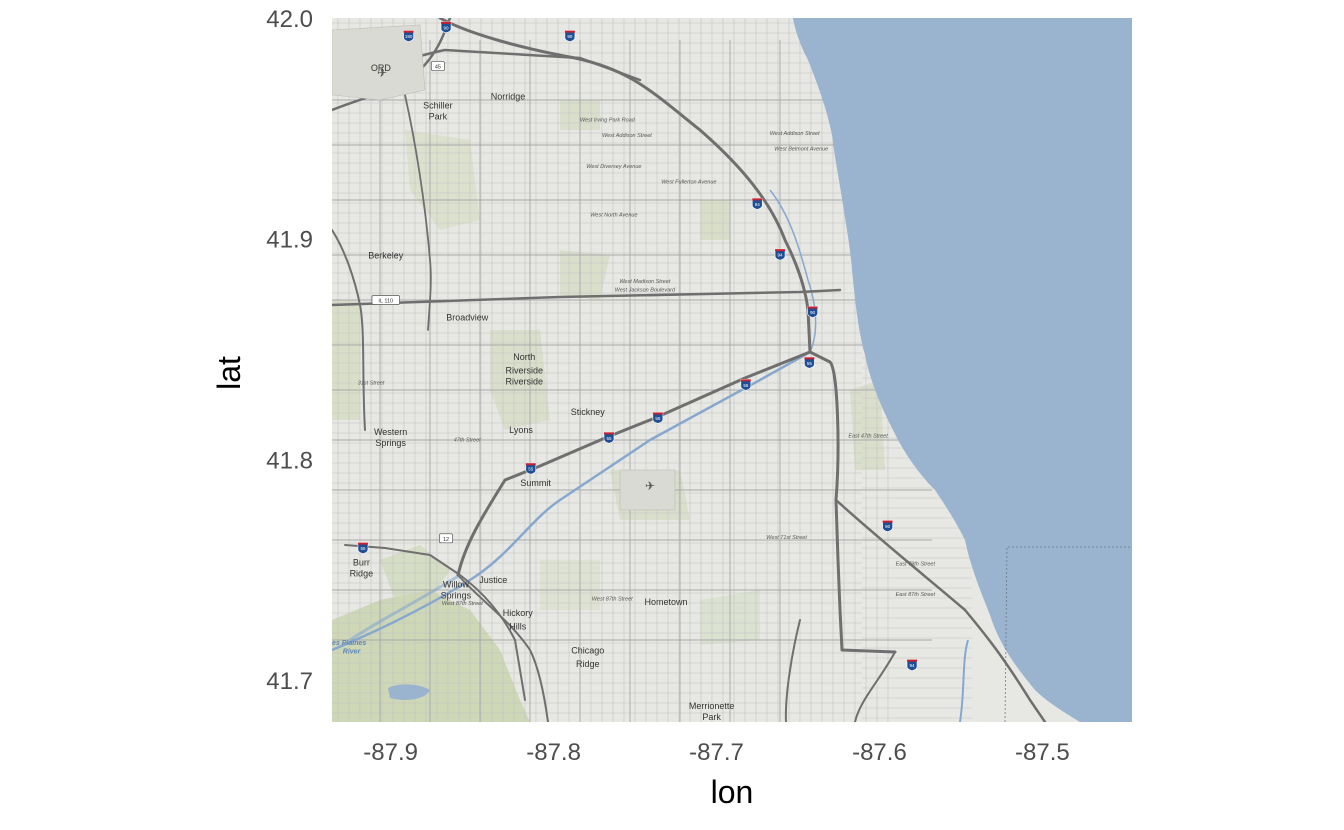  Describe the element at coordinates (379, 62) in the screenshot. I see `ohare-airport` at that location.